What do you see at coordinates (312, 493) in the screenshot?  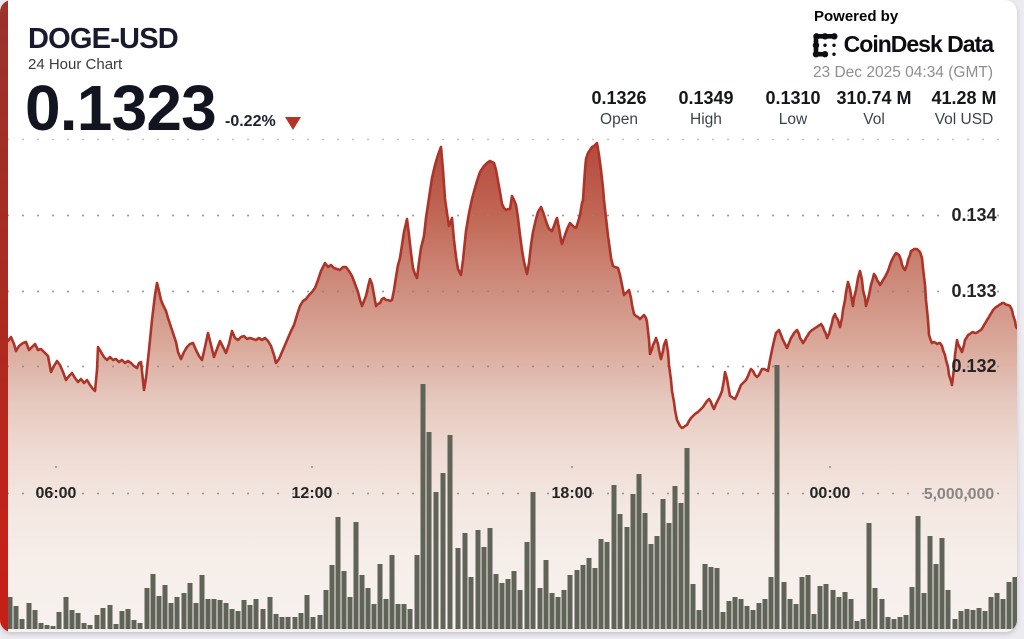 I see `svg-text: 12:00` at bounding box center [312, 493].